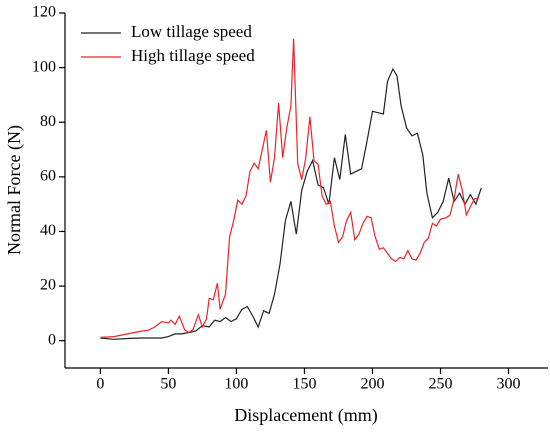 The height and width of the screenshot is (433, 550). Describe the element at coordinates (52, 339) in the screenshot. I see `y-tick-label: 0` at that location.